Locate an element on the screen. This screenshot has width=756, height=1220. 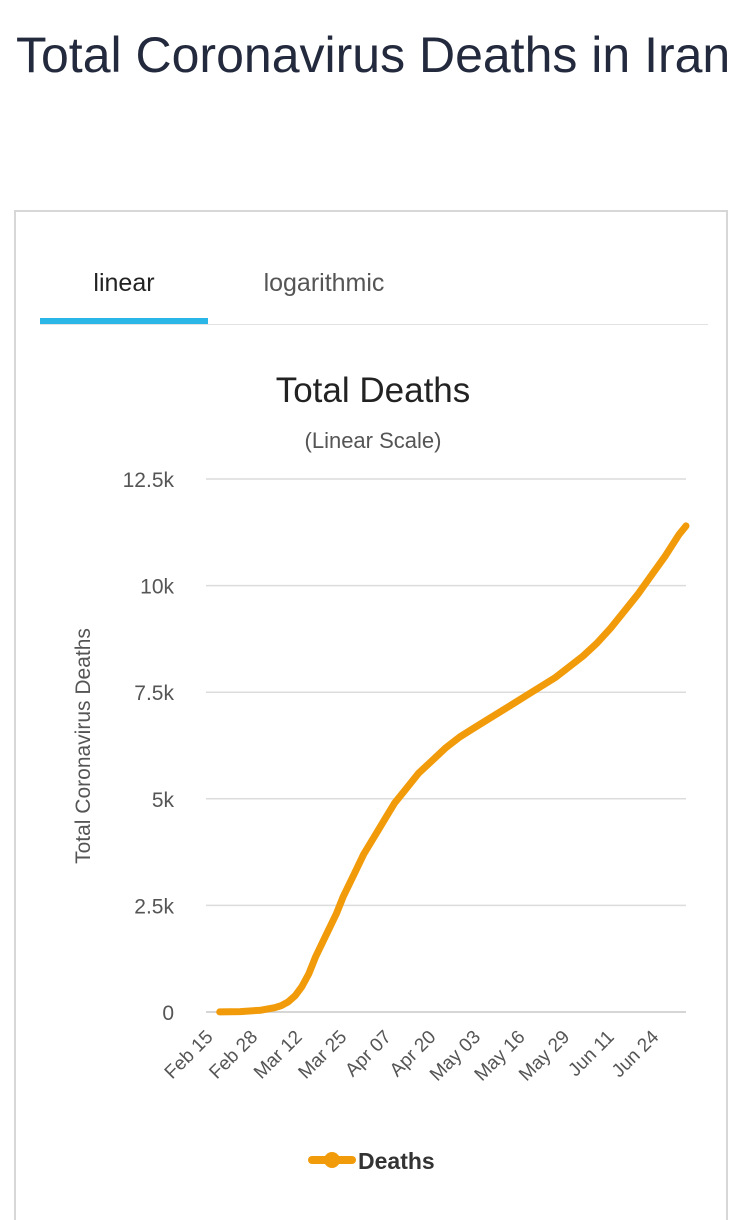
x-tick-label: Jun 24 is located at coordinates (635, 1053).